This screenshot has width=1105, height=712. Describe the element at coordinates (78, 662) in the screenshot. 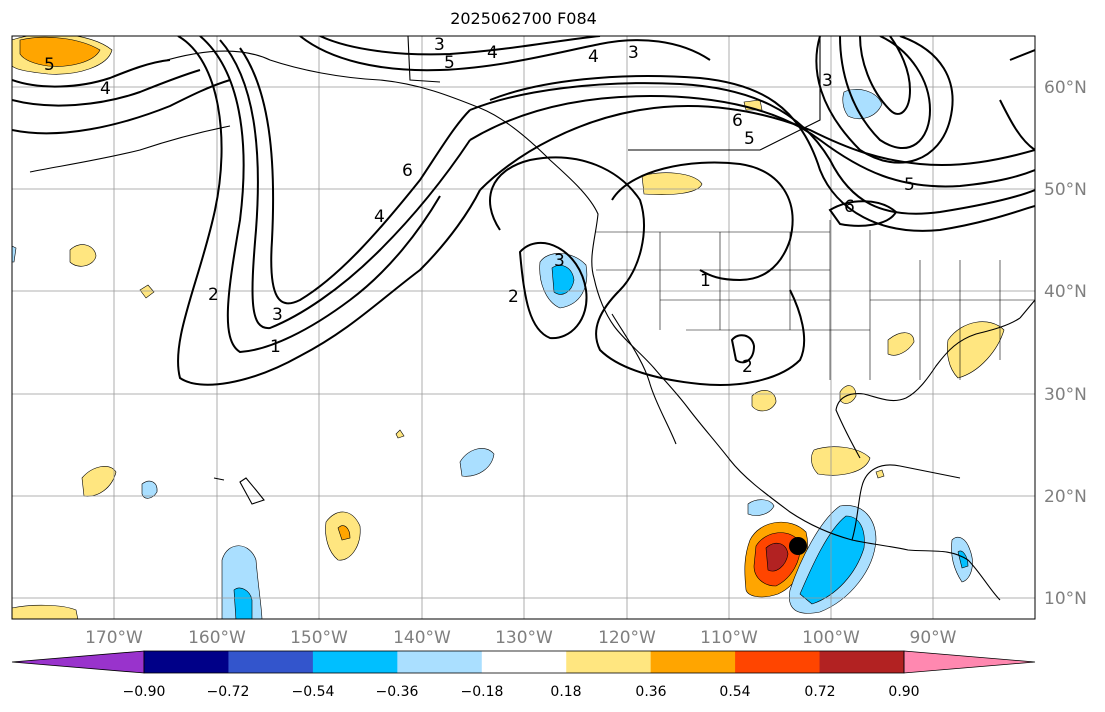

I see `colorbar-extend-low` at that location.